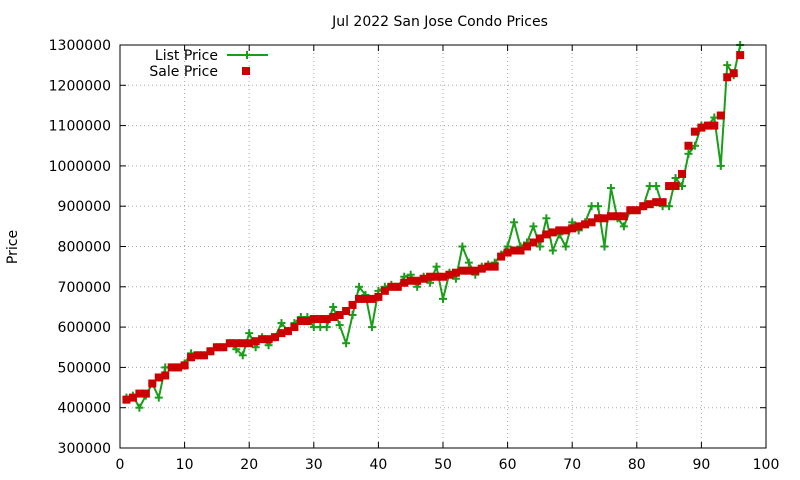 This screenshot has width=800, height=480. Describe the element at coordinates (13, 247) in the screenshot. I see `y-axis-label: Price` at that location.